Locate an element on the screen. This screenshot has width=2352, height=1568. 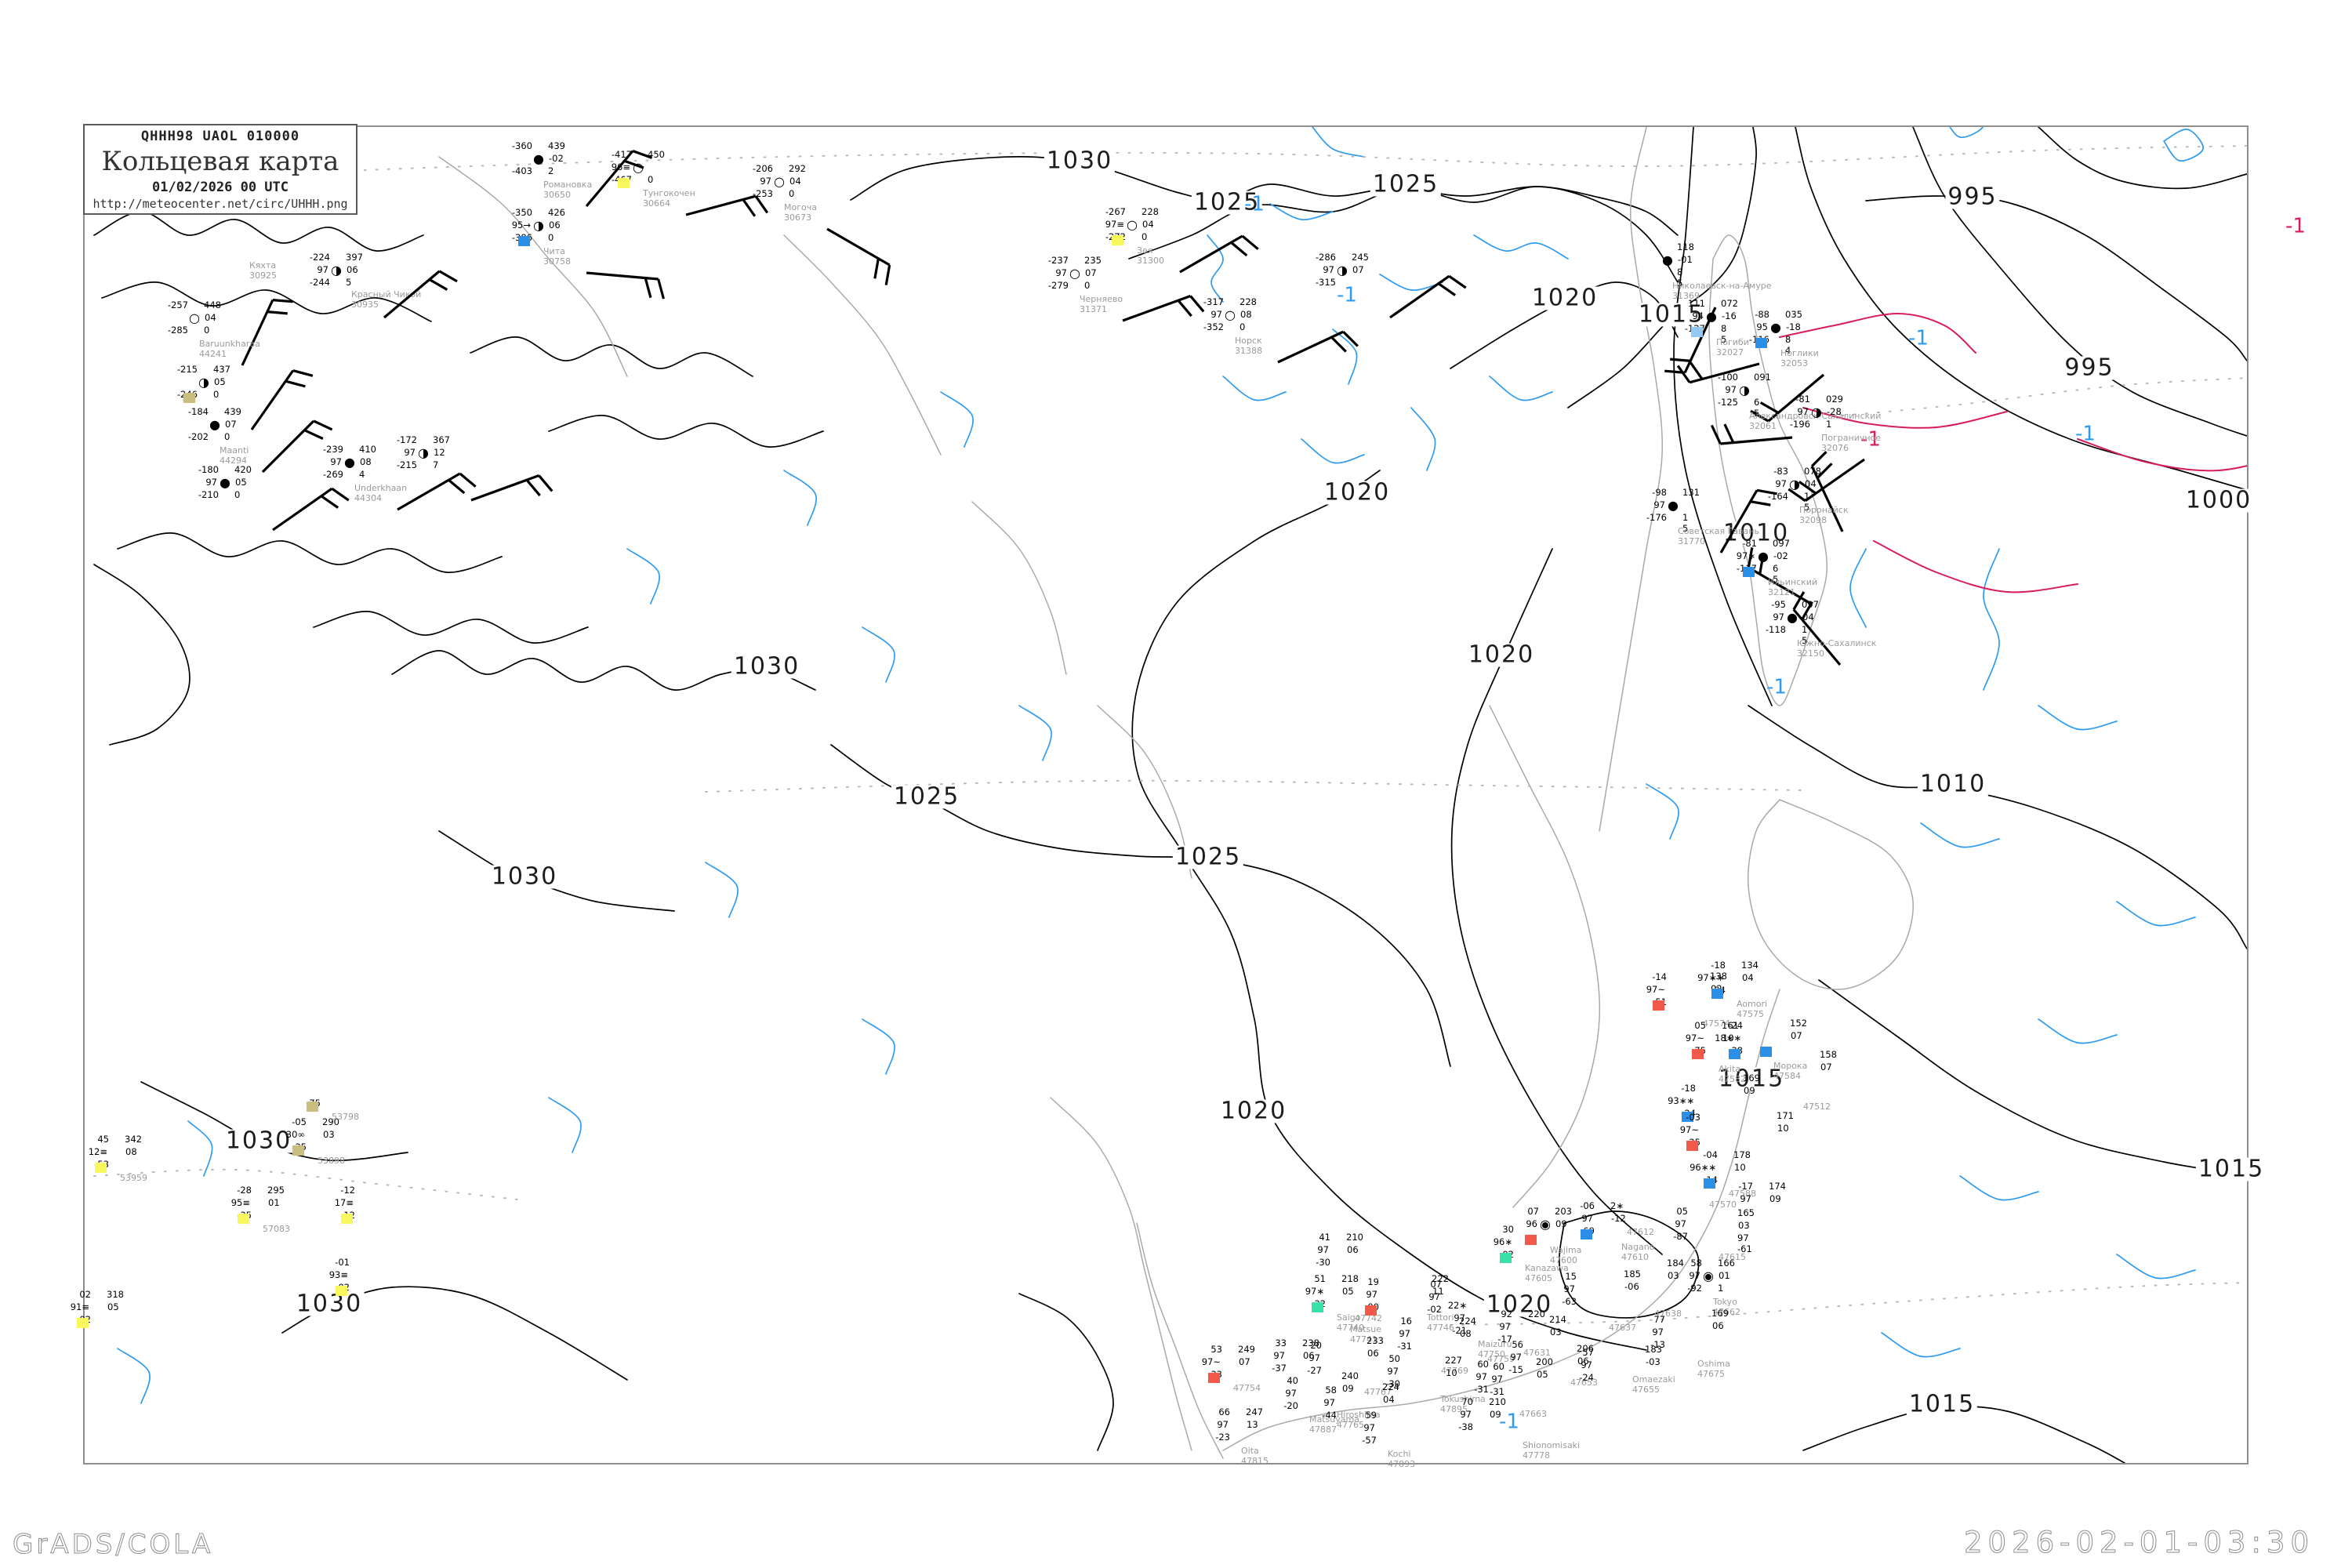
dewpoint-value: -27 is located at coordinates (1314, 1370).